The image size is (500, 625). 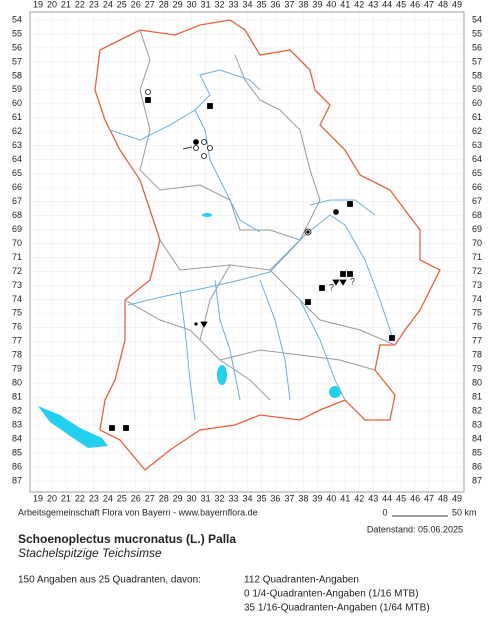 What do you see at coordinates (477, 480) in the screenshot?
I see `row-label: 87` at bounding box center [477, 480].